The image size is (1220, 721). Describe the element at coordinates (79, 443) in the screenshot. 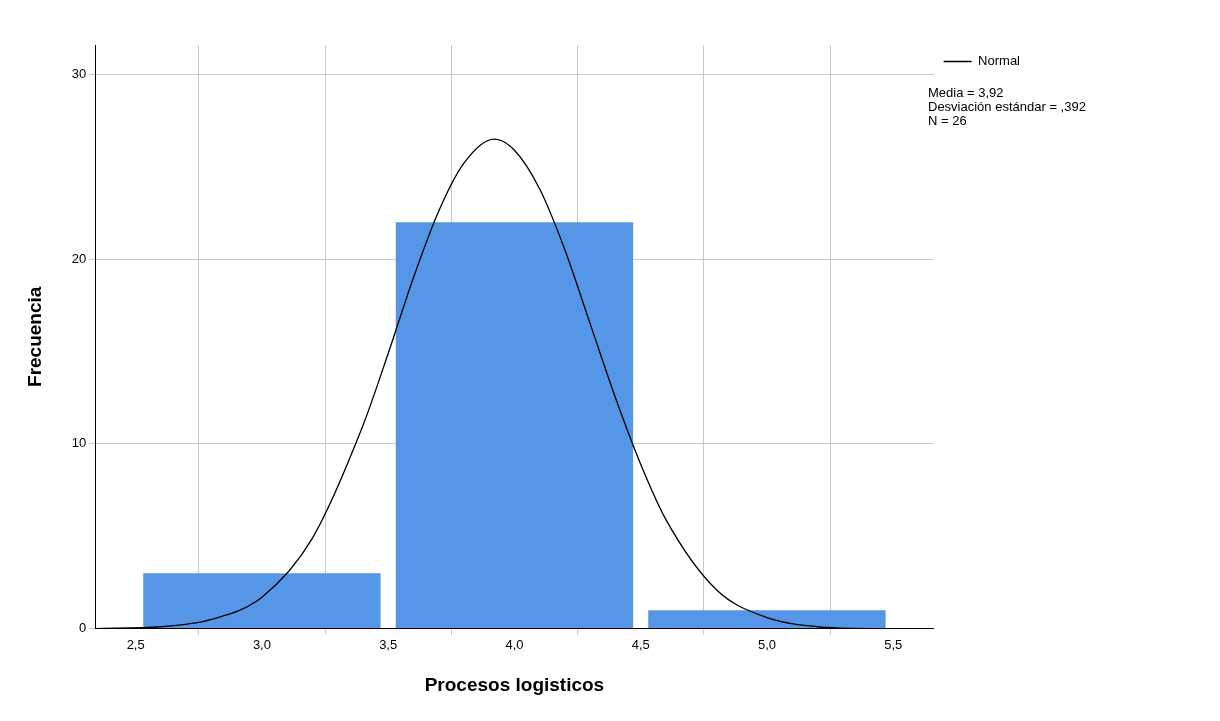

I see `y-tick-label: 10` at that location.